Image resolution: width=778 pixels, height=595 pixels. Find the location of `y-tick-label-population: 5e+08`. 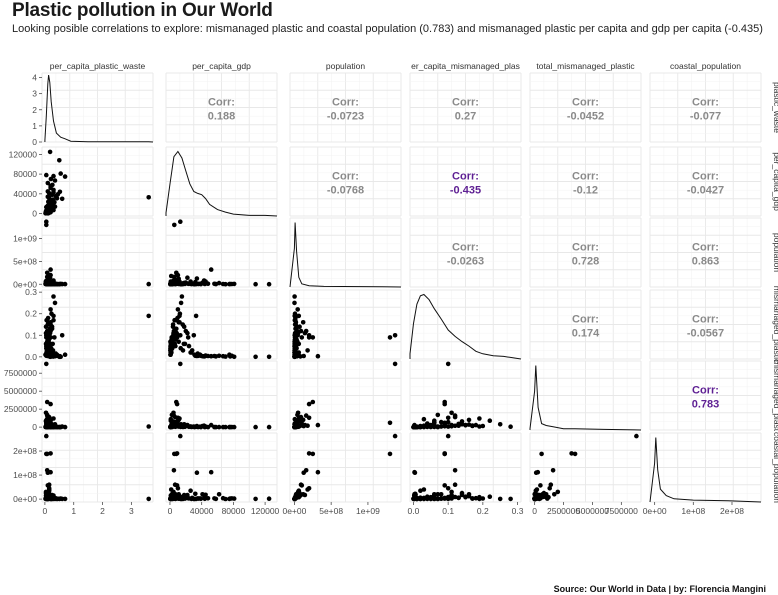

y-tick-label-population: 5e+08 is located at coordinates (25, 261).